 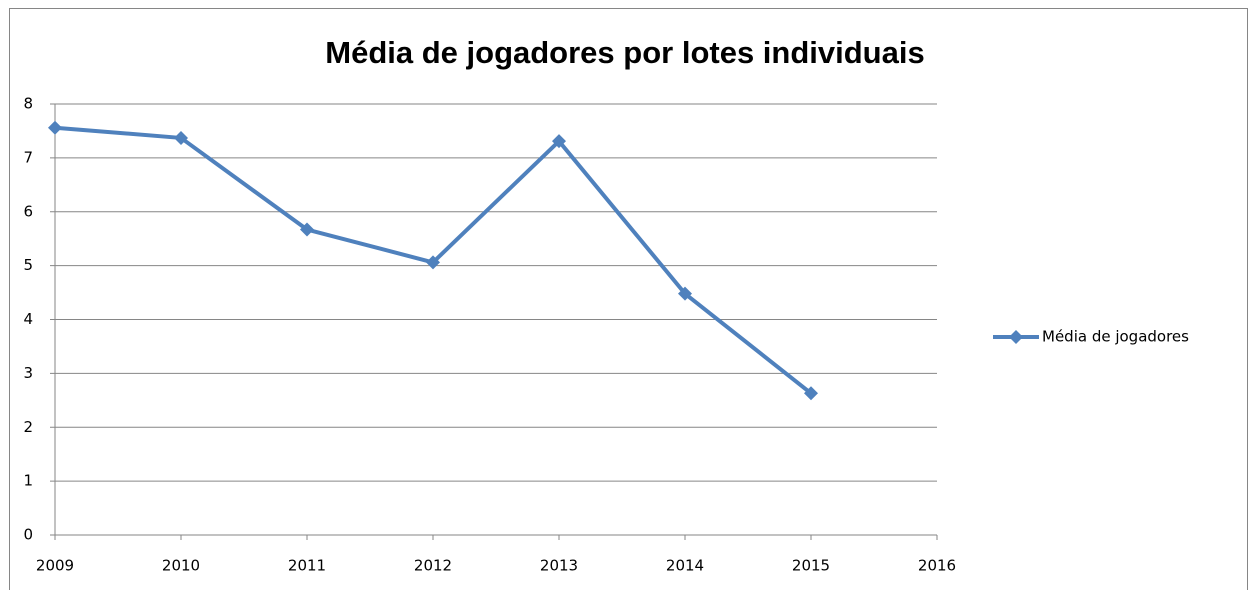 What do you see at coordinates (559, 566) in the screenshot?
I see `x-tick-label: 2013` at bounding box center [559, 566].